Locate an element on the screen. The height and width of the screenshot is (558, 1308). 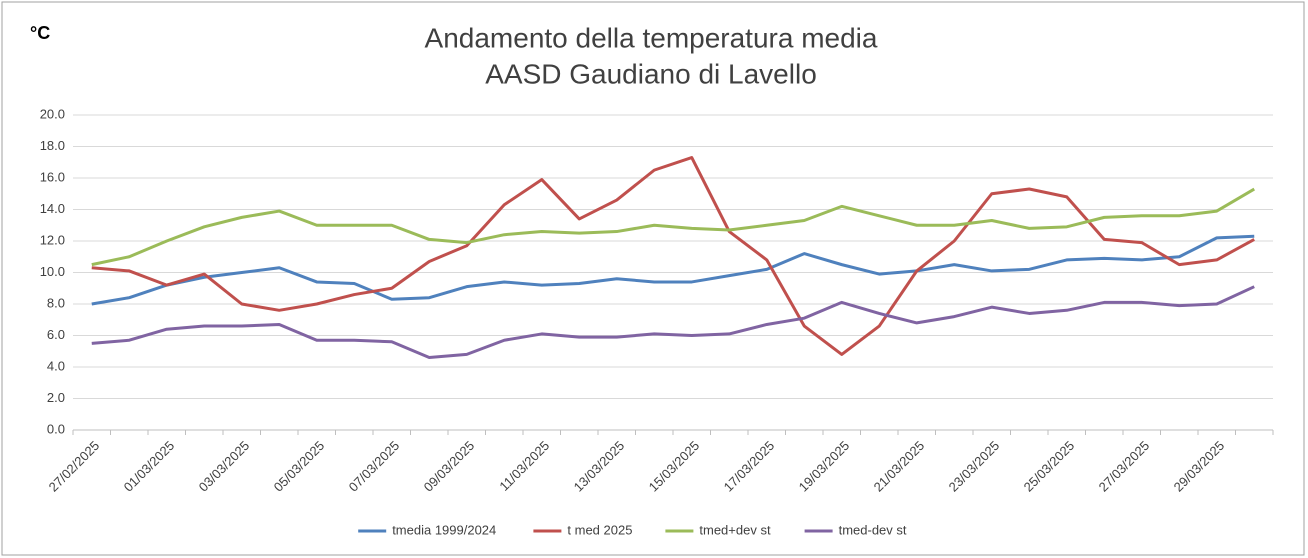
y-tick-label: 12.0 is located at coordinates (52, 239).